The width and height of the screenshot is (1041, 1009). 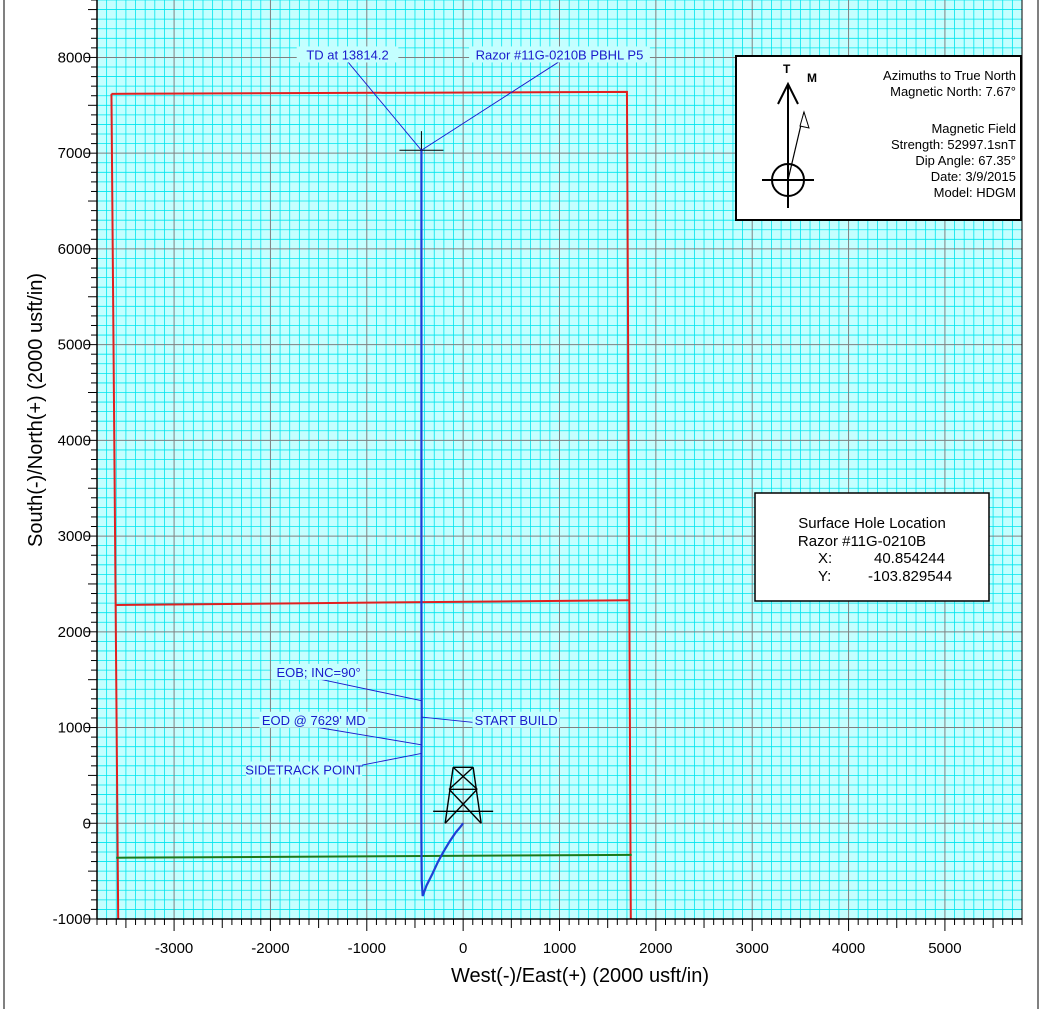 I want to click on surface-box-well: Razor #11G-0210B, so click(x=862, y=541).